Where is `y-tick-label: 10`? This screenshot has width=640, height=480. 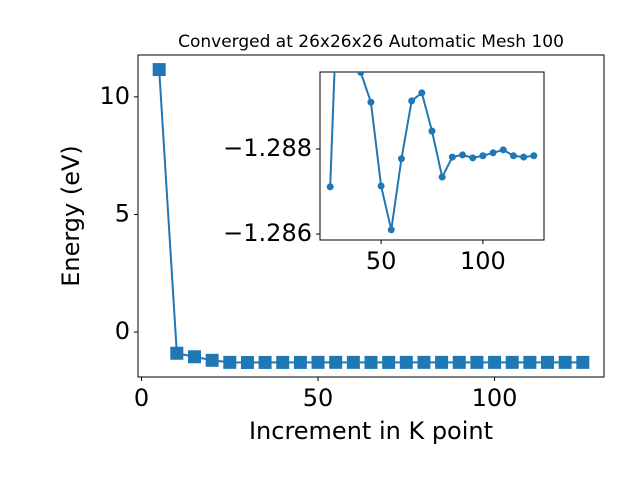
y-tick-label: 10 is located at coordinates (114, 96).